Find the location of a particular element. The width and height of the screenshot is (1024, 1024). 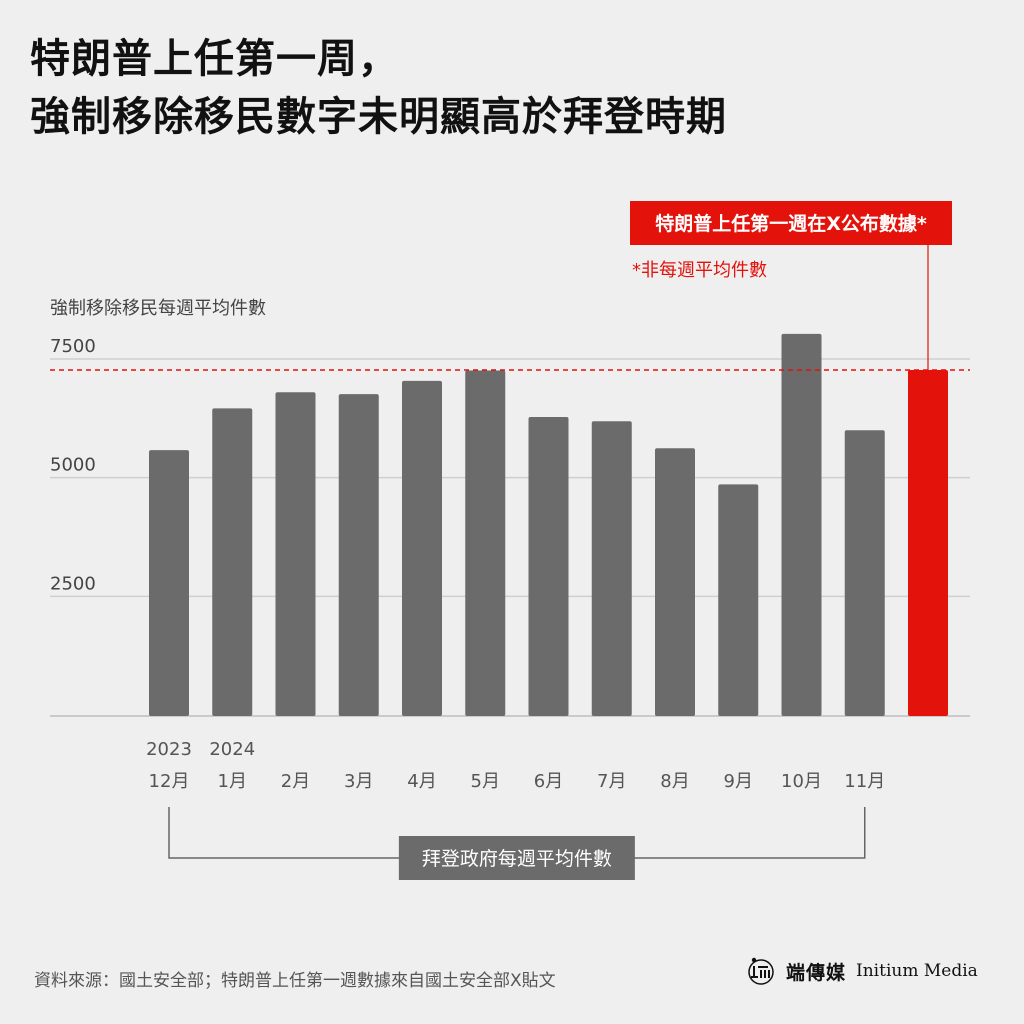

x-tick-label: 3月 is located at coordinates (358, 781).